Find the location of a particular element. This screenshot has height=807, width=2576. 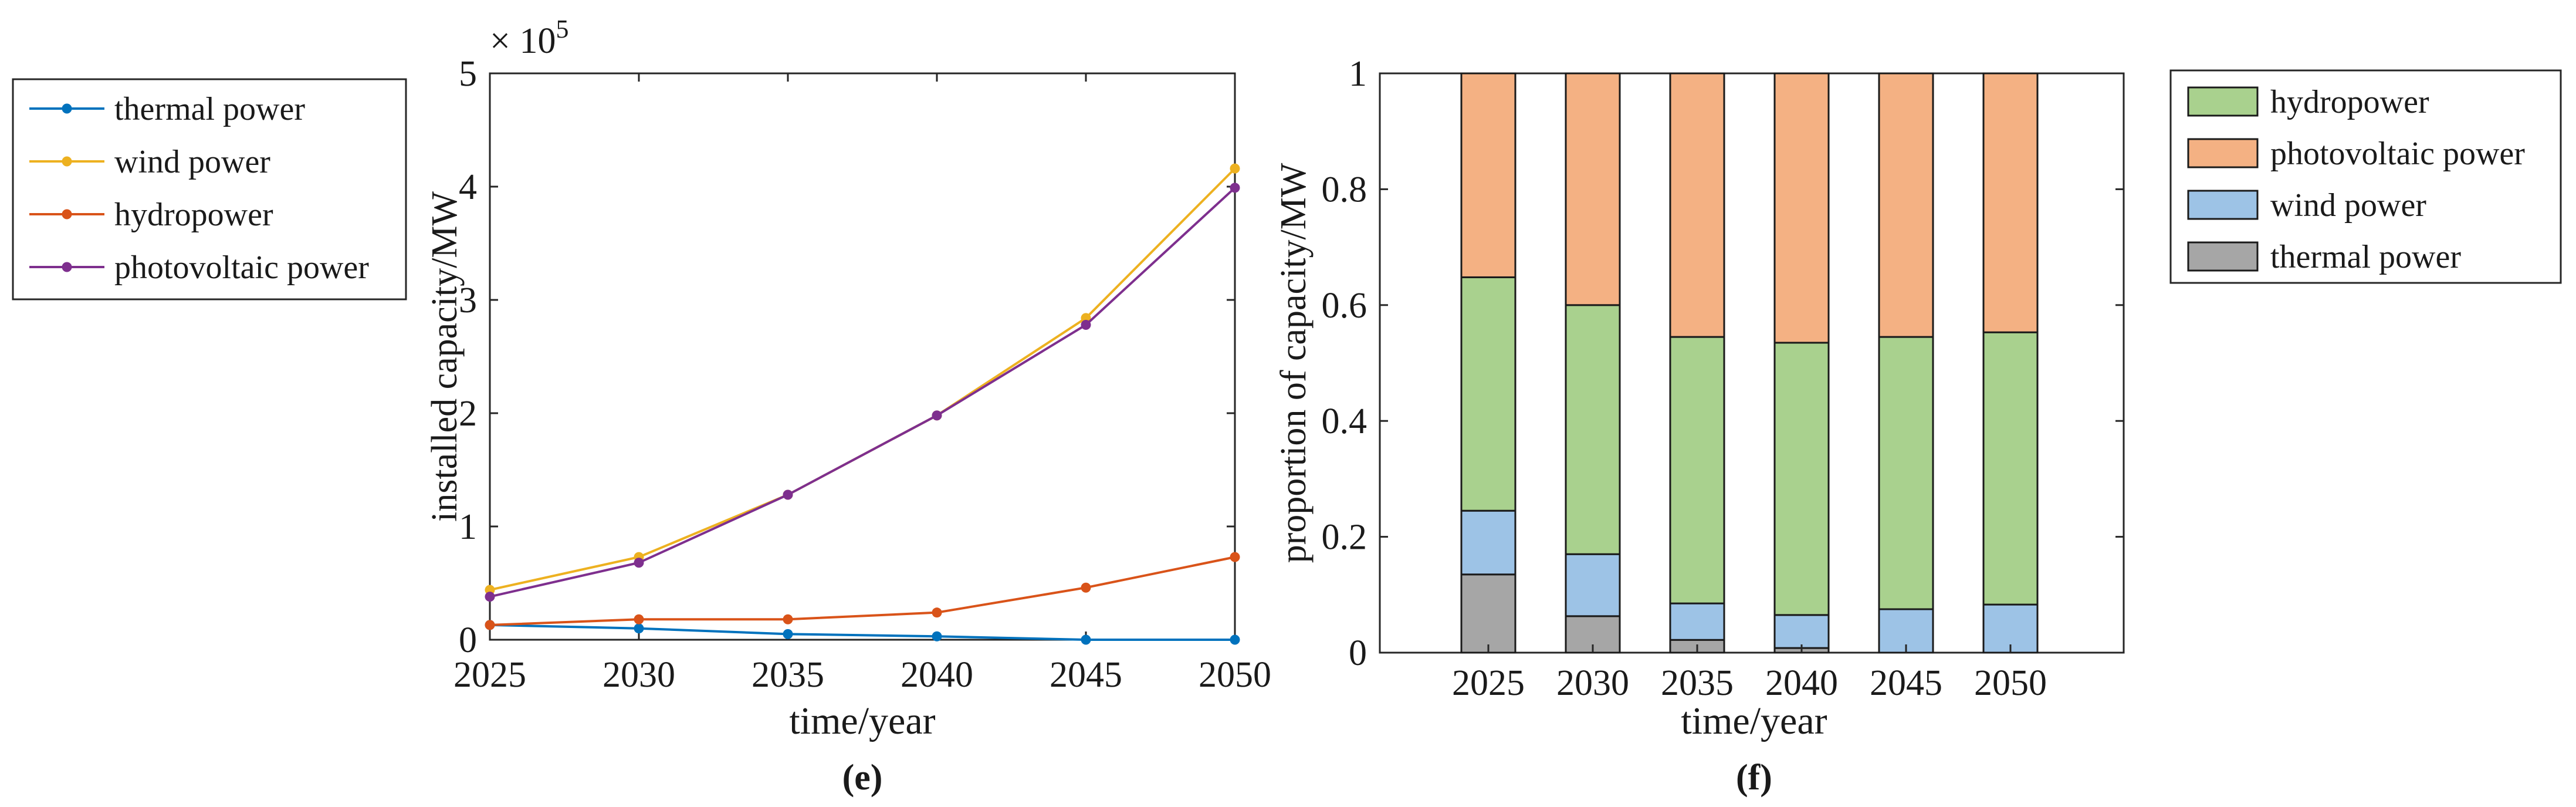

data-point-wind-power is located at coordinates (1235, 168).